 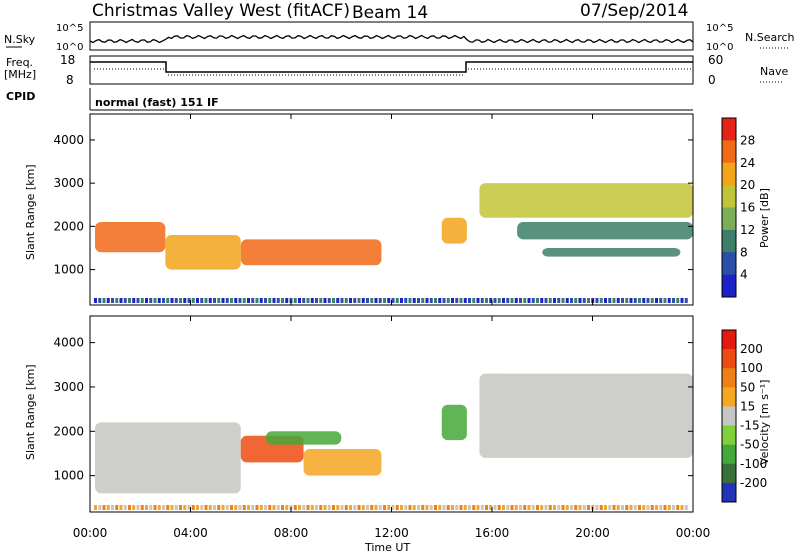 What do you see at coordinates (747, 406) in the screenshot?
I see `colorbar-tick: 15` at bounding box center [747, 406].